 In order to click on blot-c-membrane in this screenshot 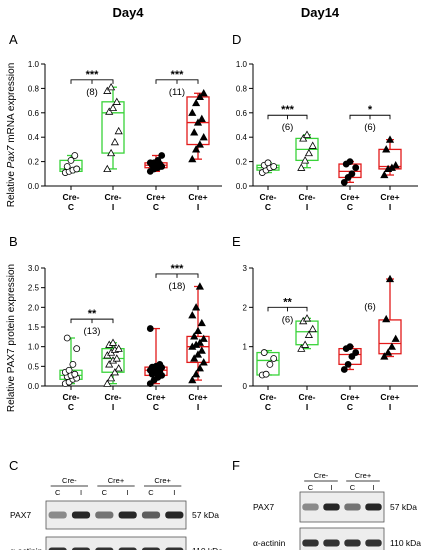, I will do `click(116, 515)`.